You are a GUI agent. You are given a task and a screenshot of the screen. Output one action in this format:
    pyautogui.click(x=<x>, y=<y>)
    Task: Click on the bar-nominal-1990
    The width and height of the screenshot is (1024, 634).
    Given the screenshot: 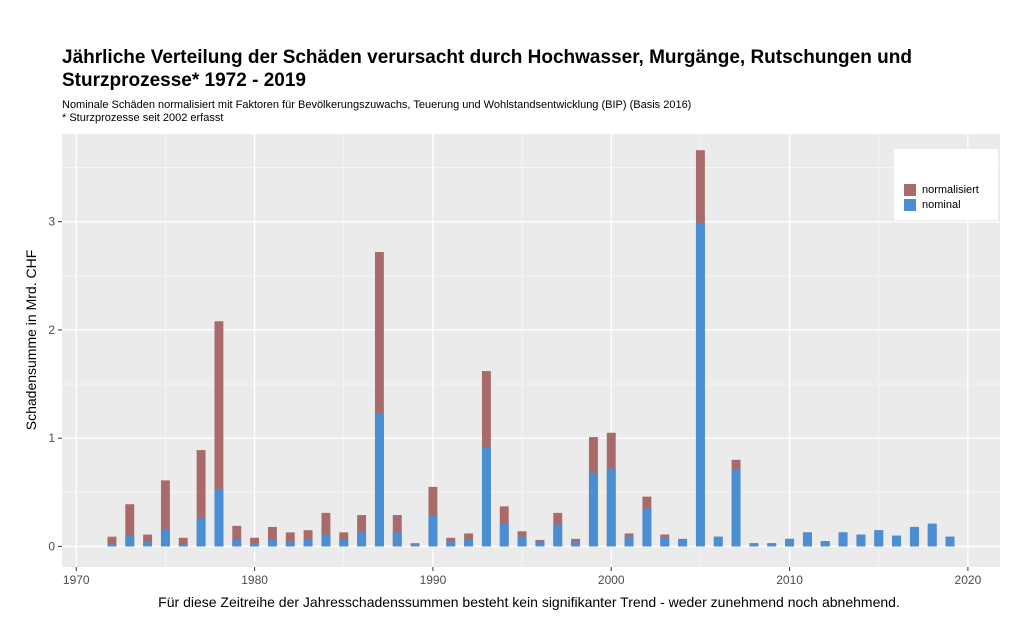 What is the action you would take?
    pyautogui.click(x=433, y=531)
    